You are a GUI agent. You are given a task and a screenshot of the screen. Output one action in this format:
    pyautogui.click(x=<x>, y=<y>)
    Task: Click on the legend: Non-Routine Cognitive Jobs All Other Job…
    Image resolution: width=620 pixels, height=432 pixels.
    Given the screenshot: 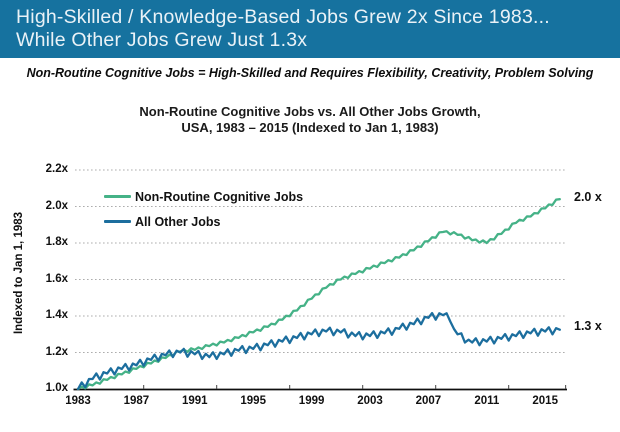 What is the action you would take?
    pyautogui.click(x=203, y=209)
    